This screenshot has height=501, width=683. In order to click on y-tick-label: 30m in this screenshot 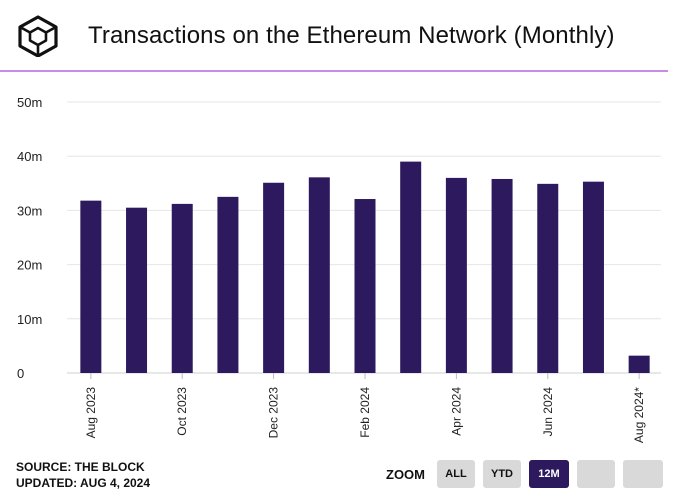, I will do `click(29, 210)`.